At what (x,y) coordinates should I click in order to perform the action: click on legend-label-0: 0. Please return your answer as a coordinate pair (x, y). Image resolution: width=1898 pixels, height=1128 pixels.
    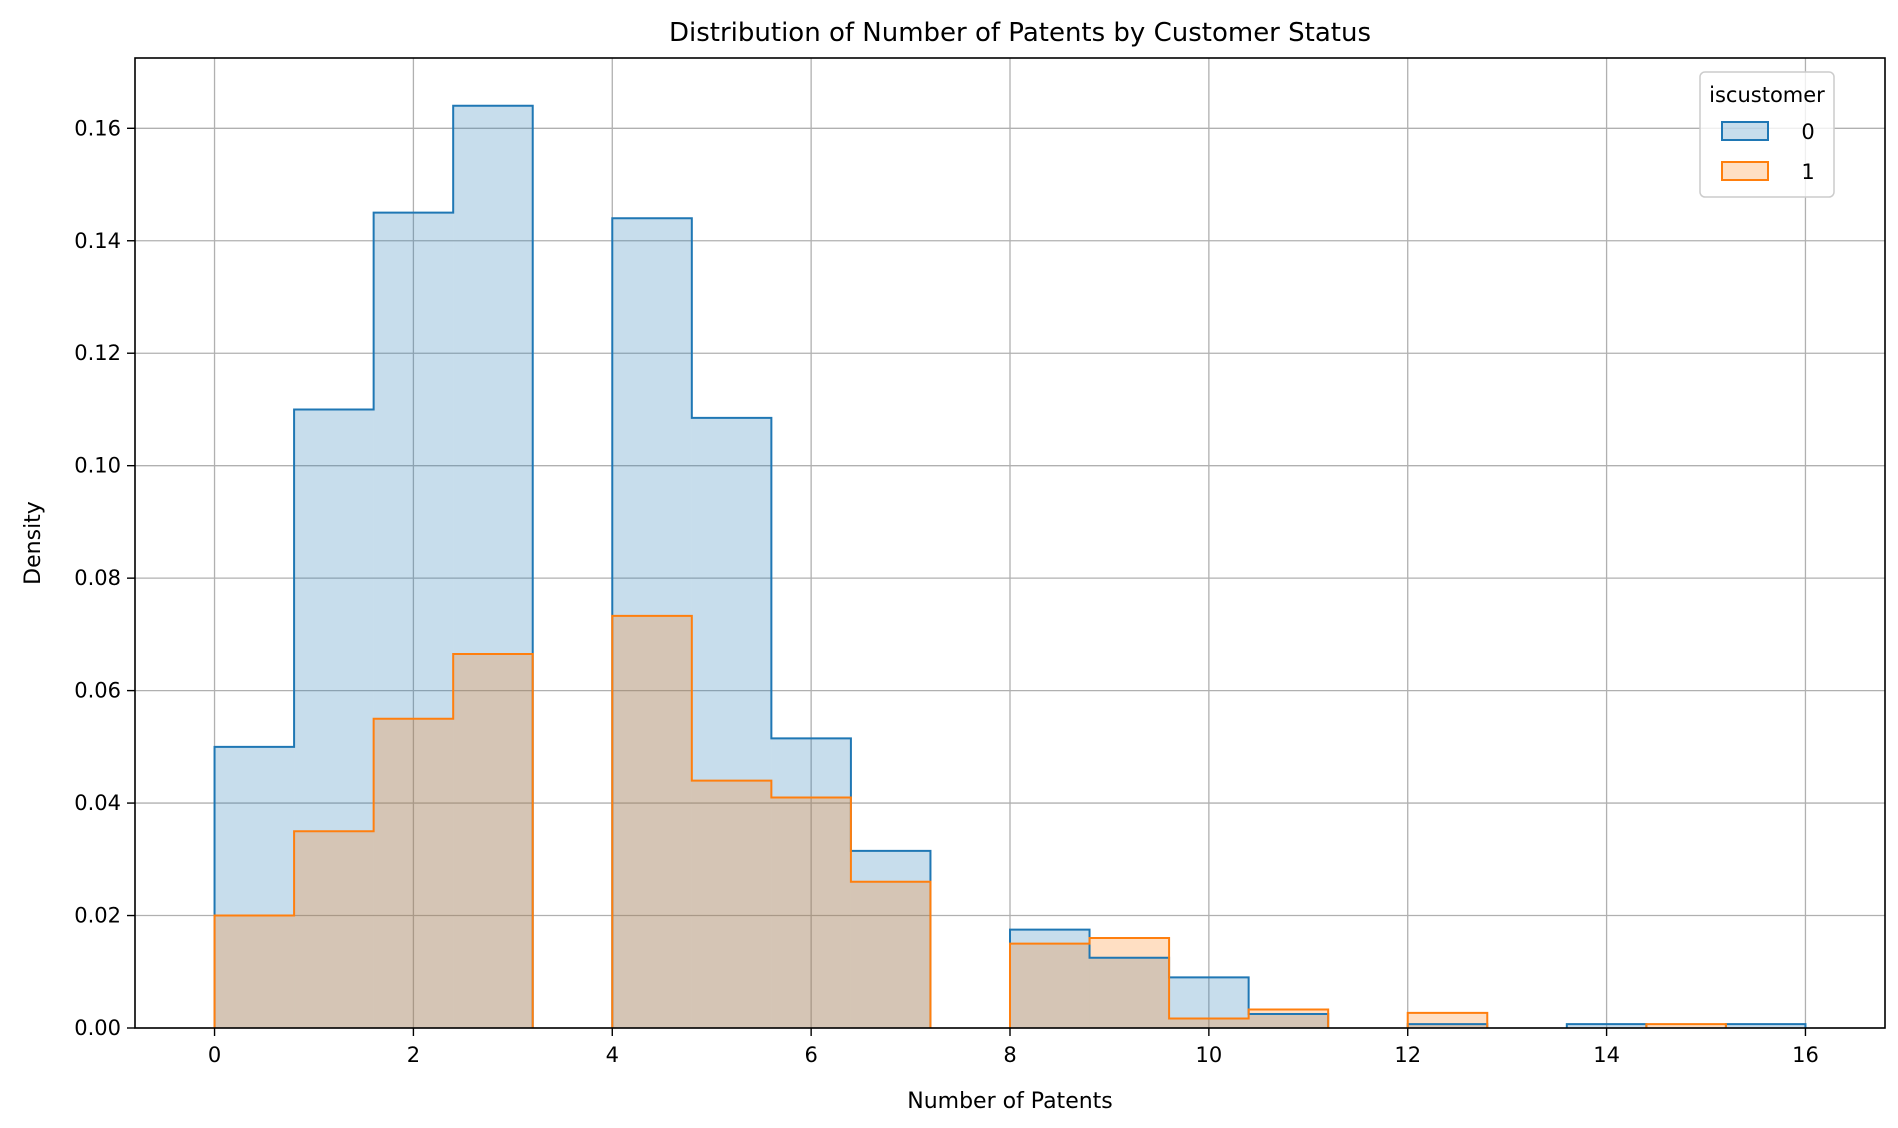
    Looking at the image, I should click on (1807, 132).